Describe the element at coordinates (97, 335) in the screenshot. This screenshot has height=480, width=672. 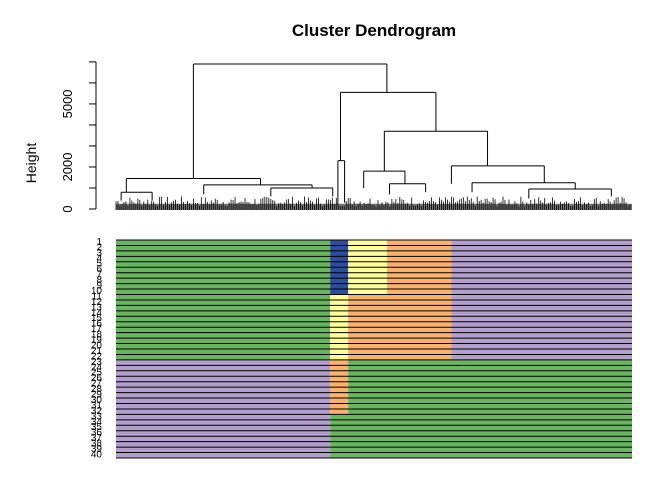
I see `row-label: 18` at that location.